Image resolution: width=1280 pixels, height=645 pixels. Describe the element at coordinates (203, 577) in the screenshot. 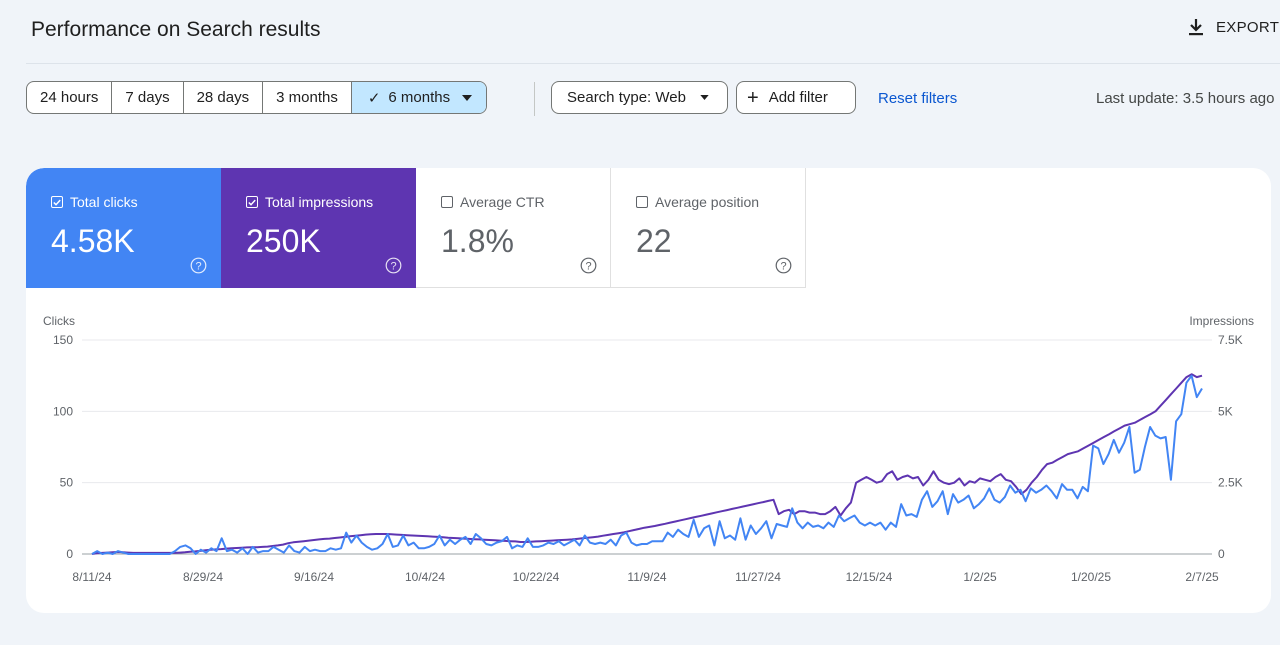

I see `x-tick-label: 8/29/24` at that location.